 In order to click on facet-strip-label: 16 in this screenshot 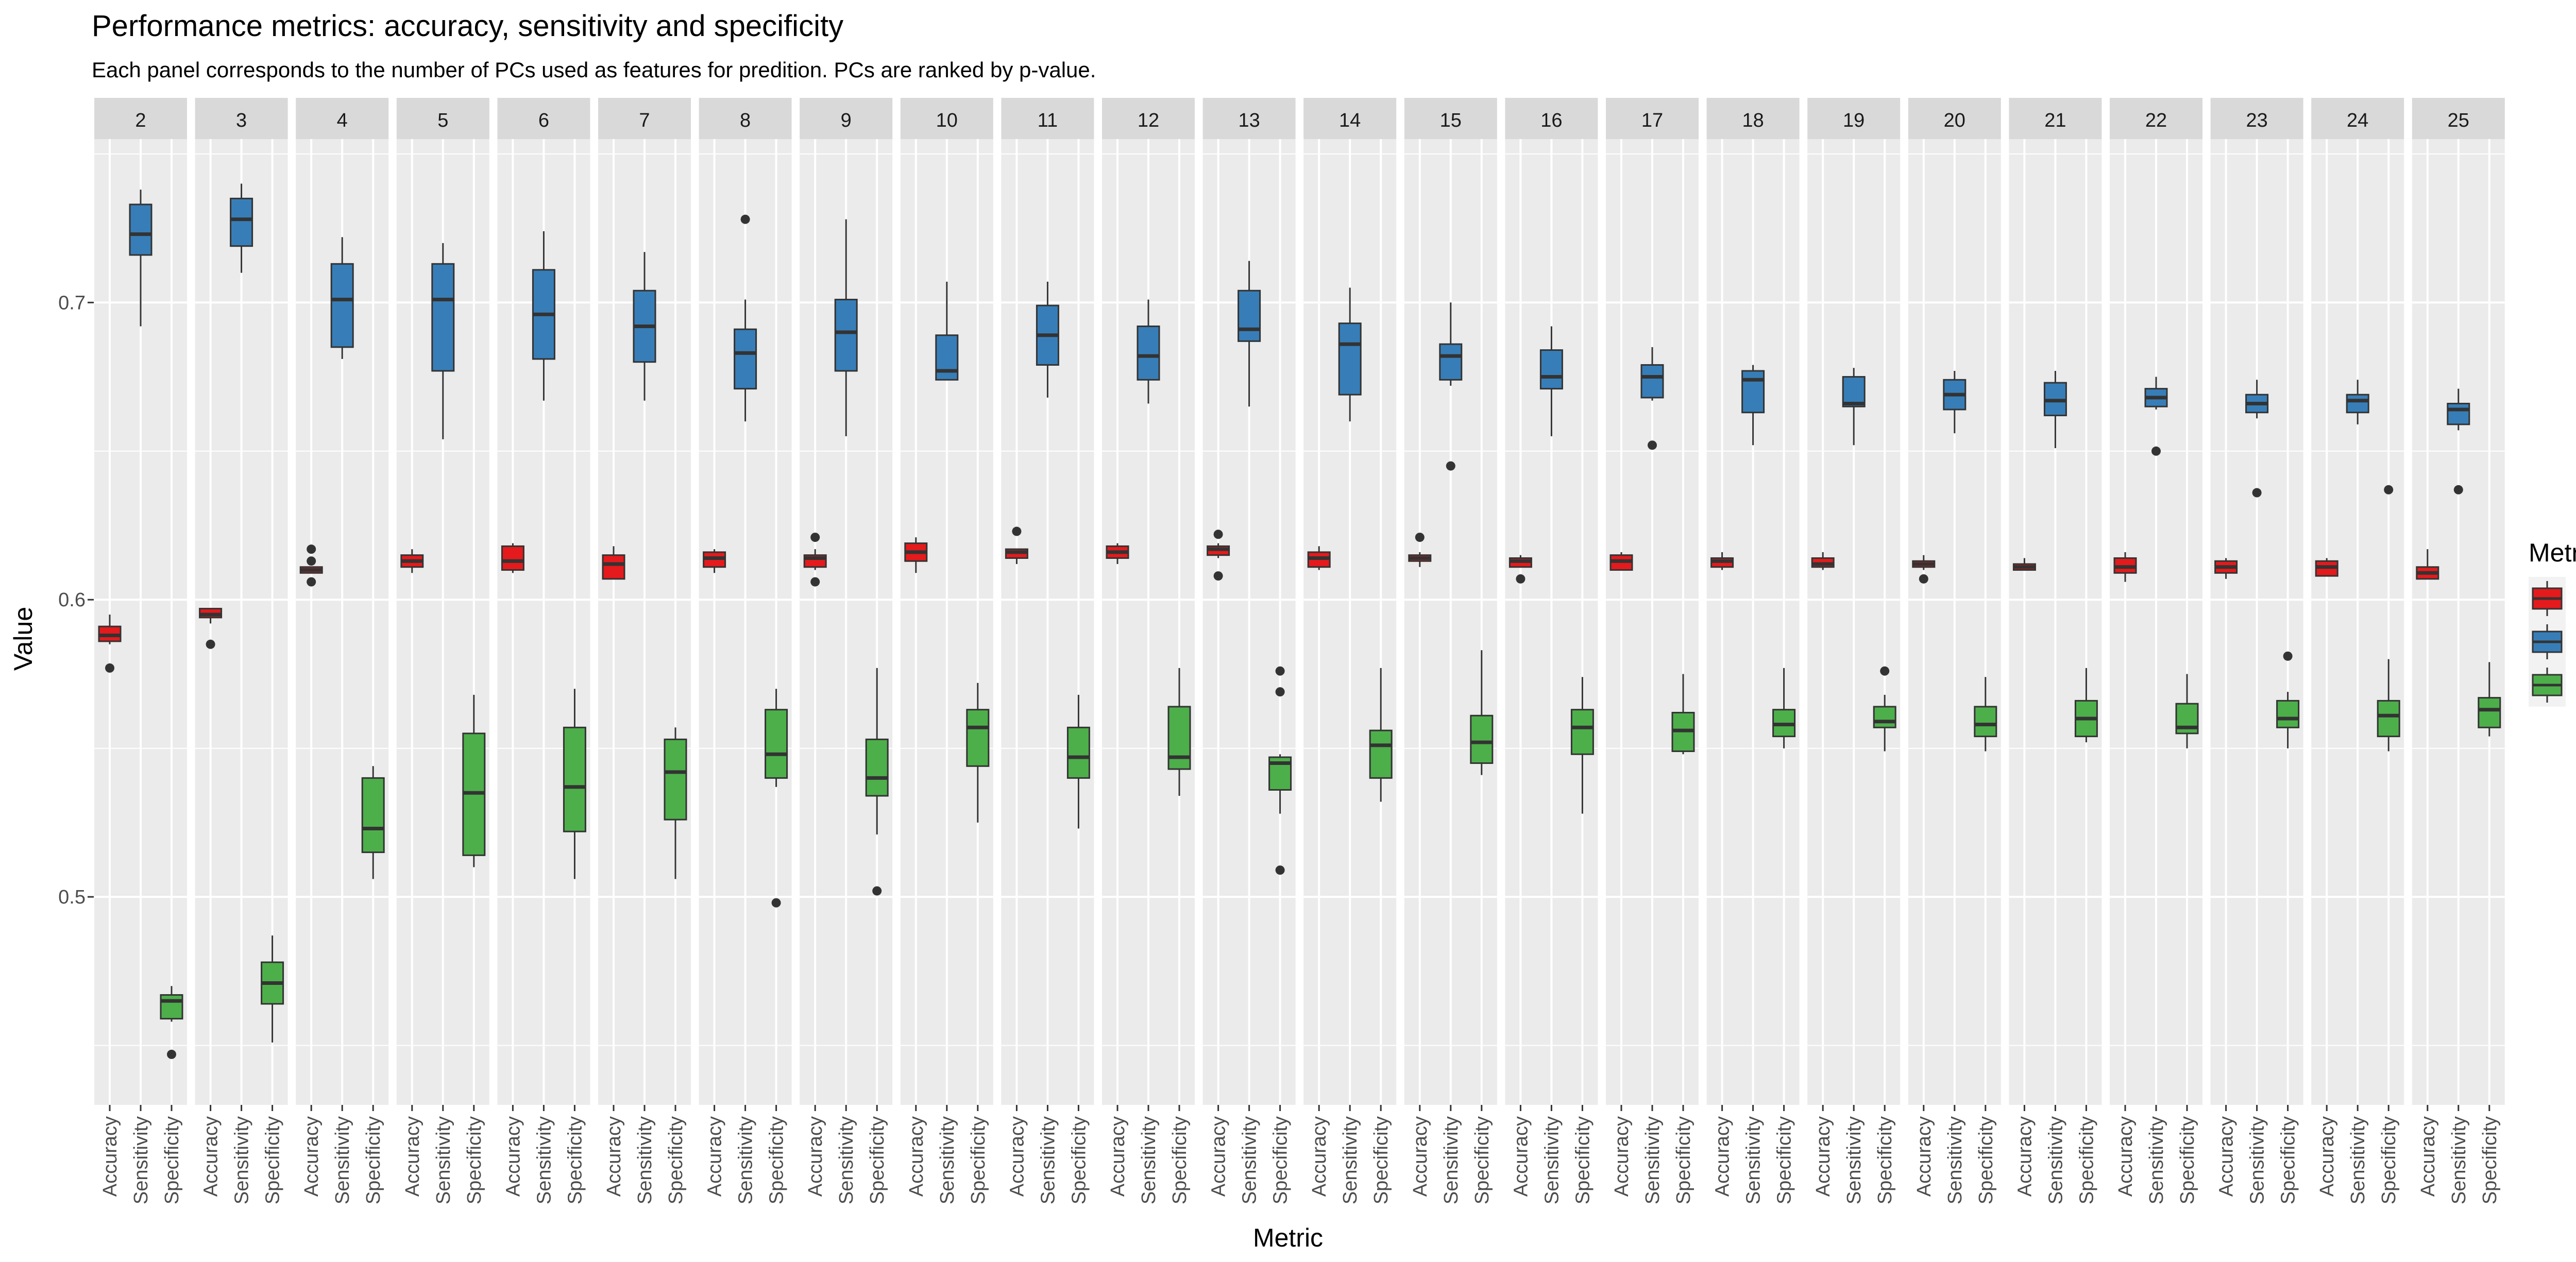, I will do `click(1551, 120)`.